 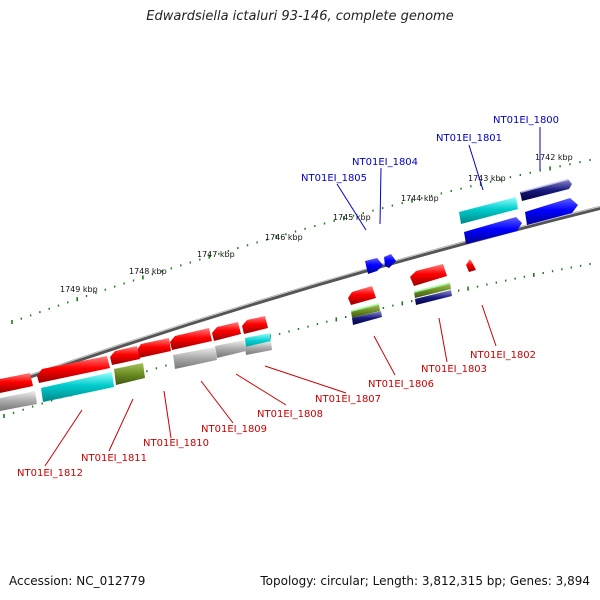 What do you see at coordinates (385, 162) in the screenshot?
I see `label-nt01ei-1804: NT01EI_1804` at bounding box center [385, 162].